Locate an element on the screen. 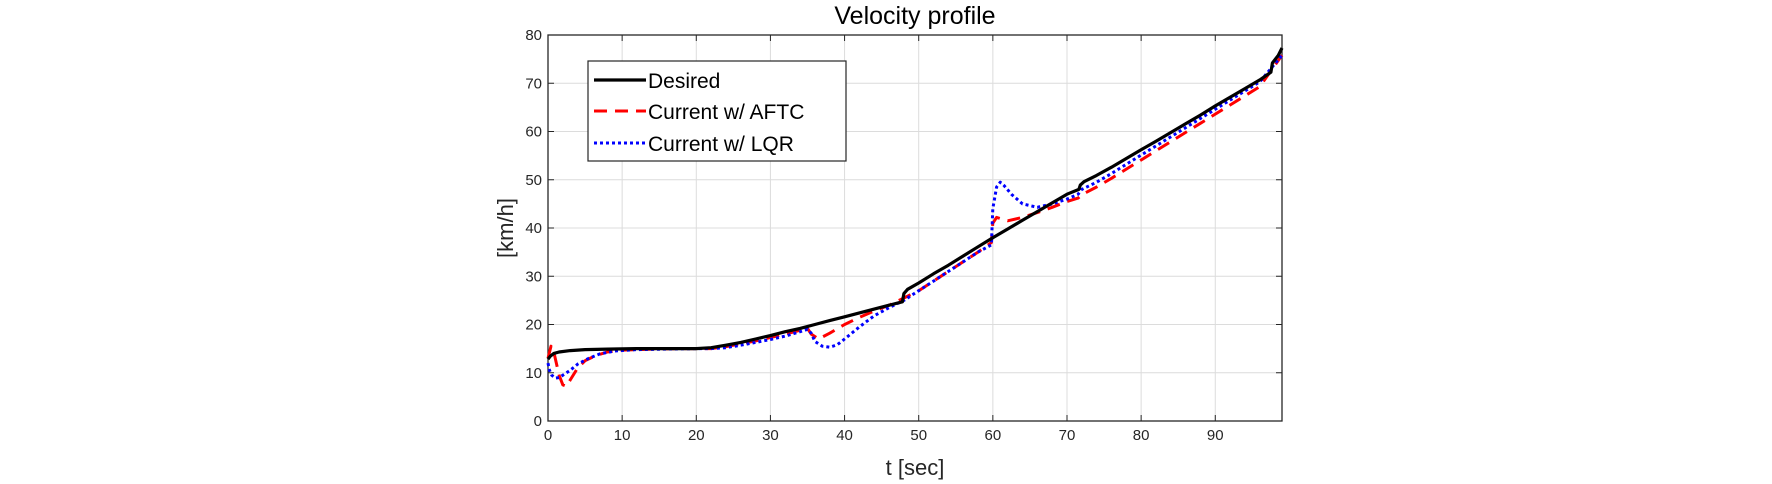  x-tick-label: 50 is located at coordinates (918, 435).